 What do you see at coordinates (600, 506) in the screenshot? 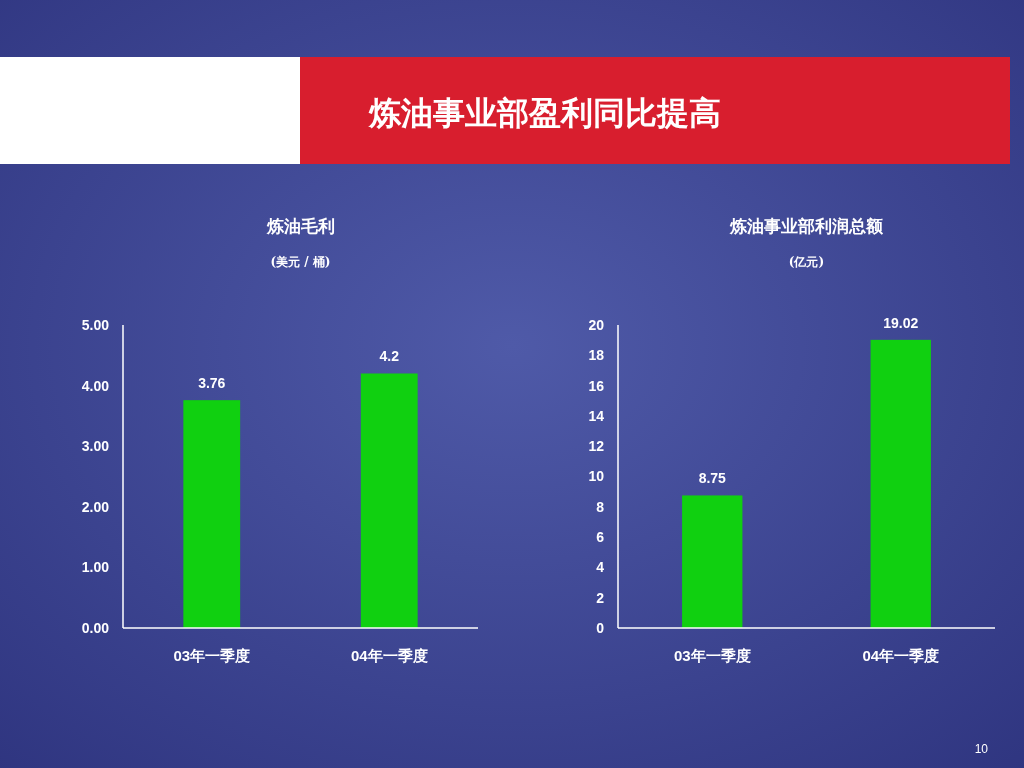
I see `y-tick-label: 8` at bounding box center [600, 506].